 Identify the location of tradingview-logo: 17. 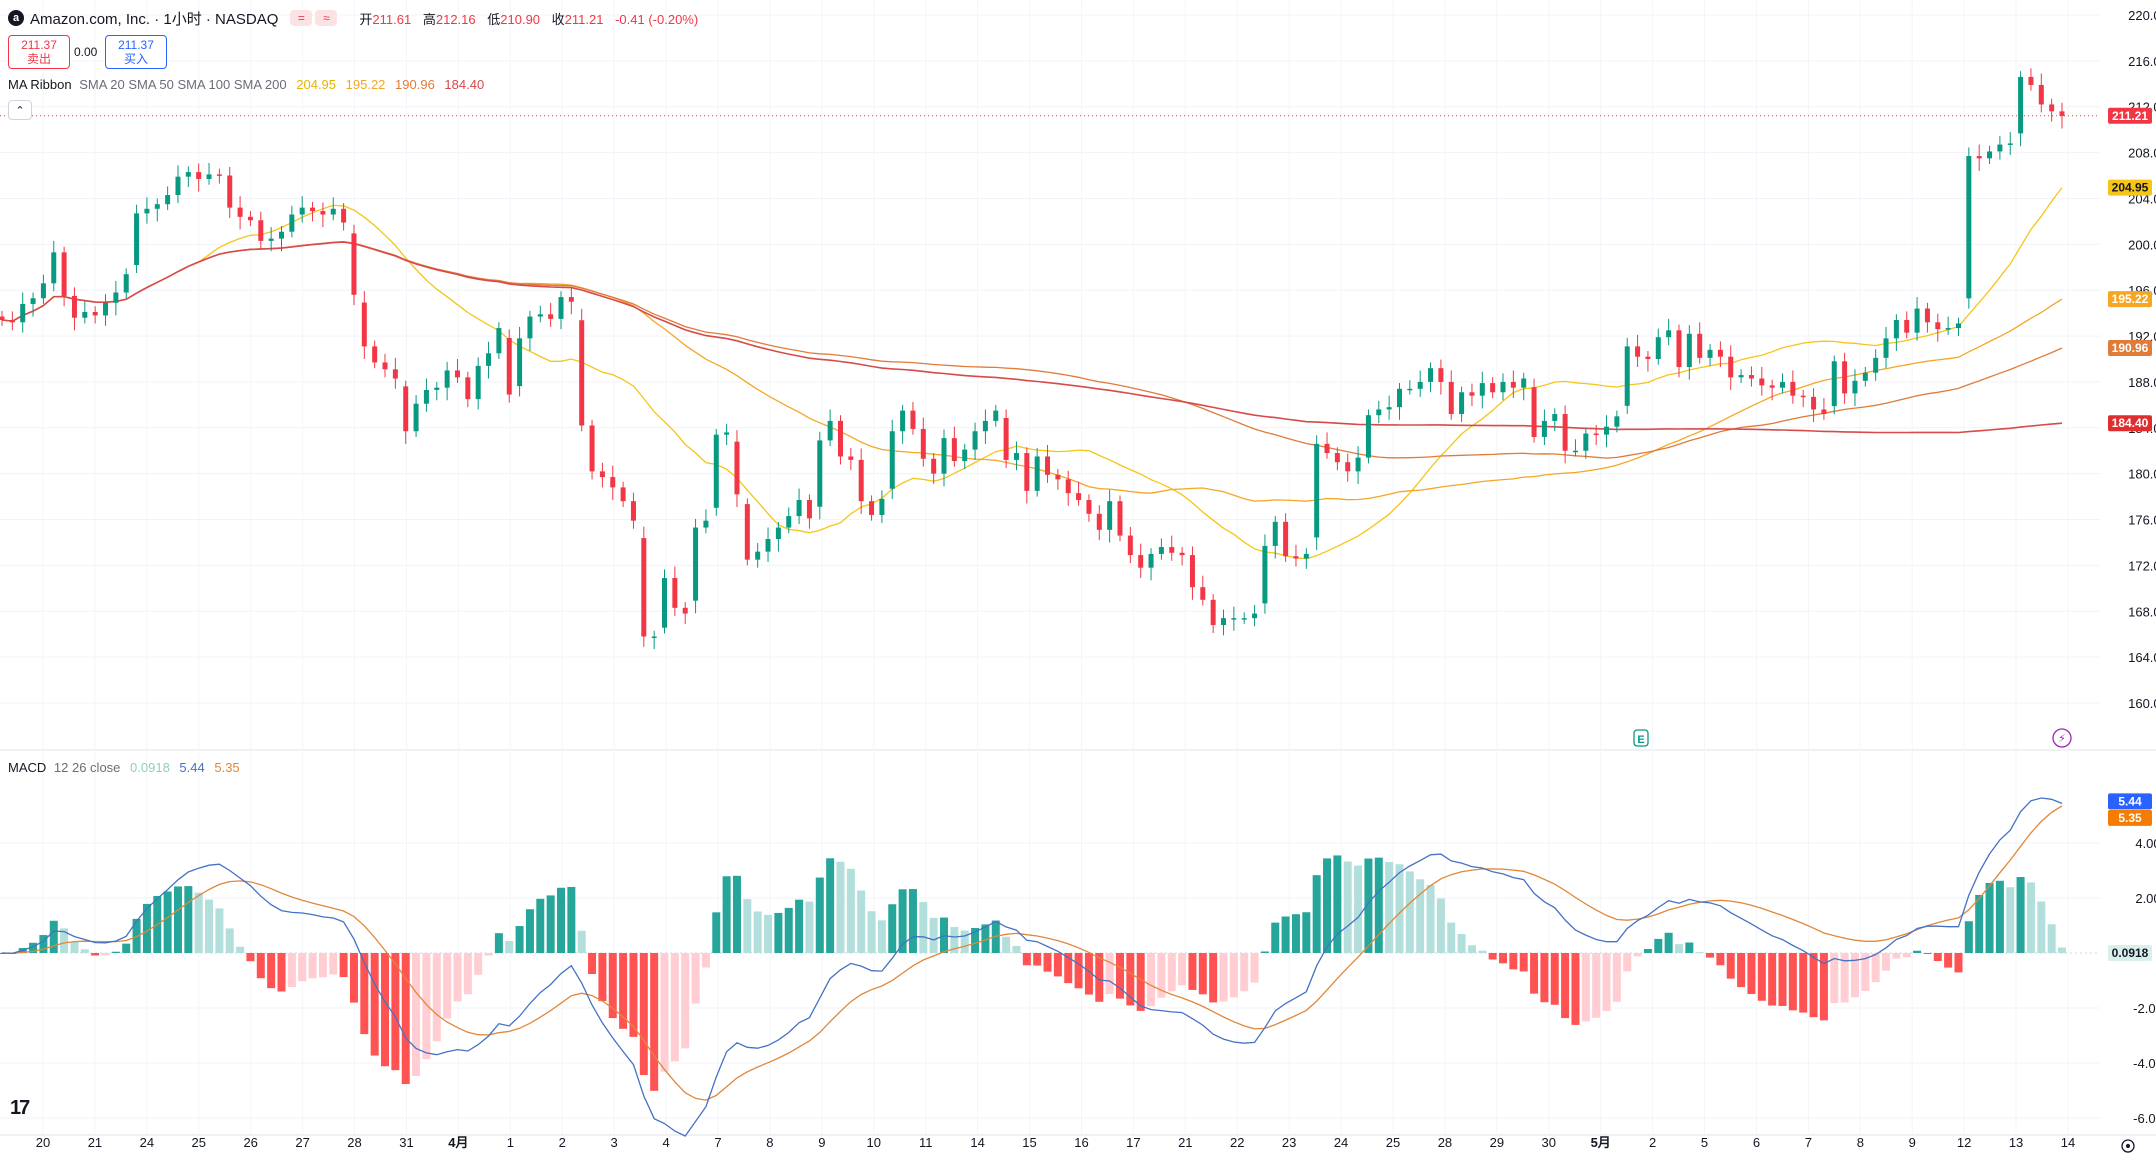
(20, 1108).